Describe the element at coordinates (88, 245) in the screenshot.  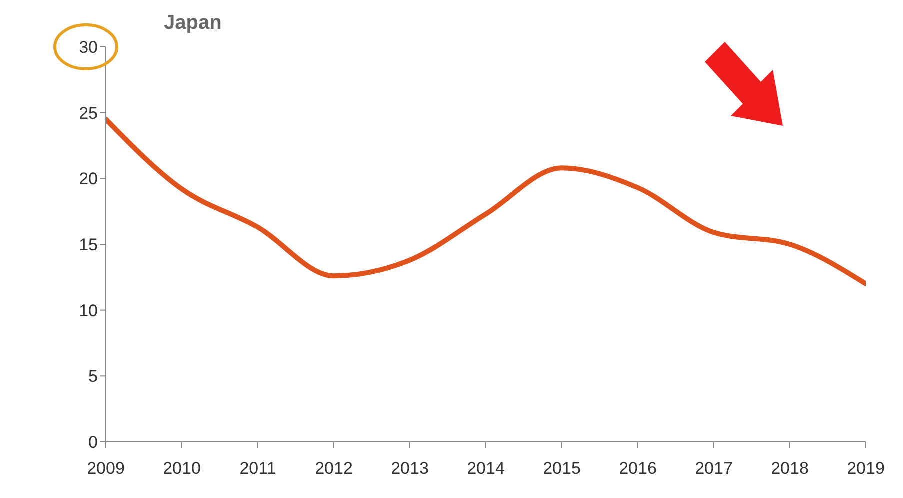
I see `y-tick-label: 15` at that location.